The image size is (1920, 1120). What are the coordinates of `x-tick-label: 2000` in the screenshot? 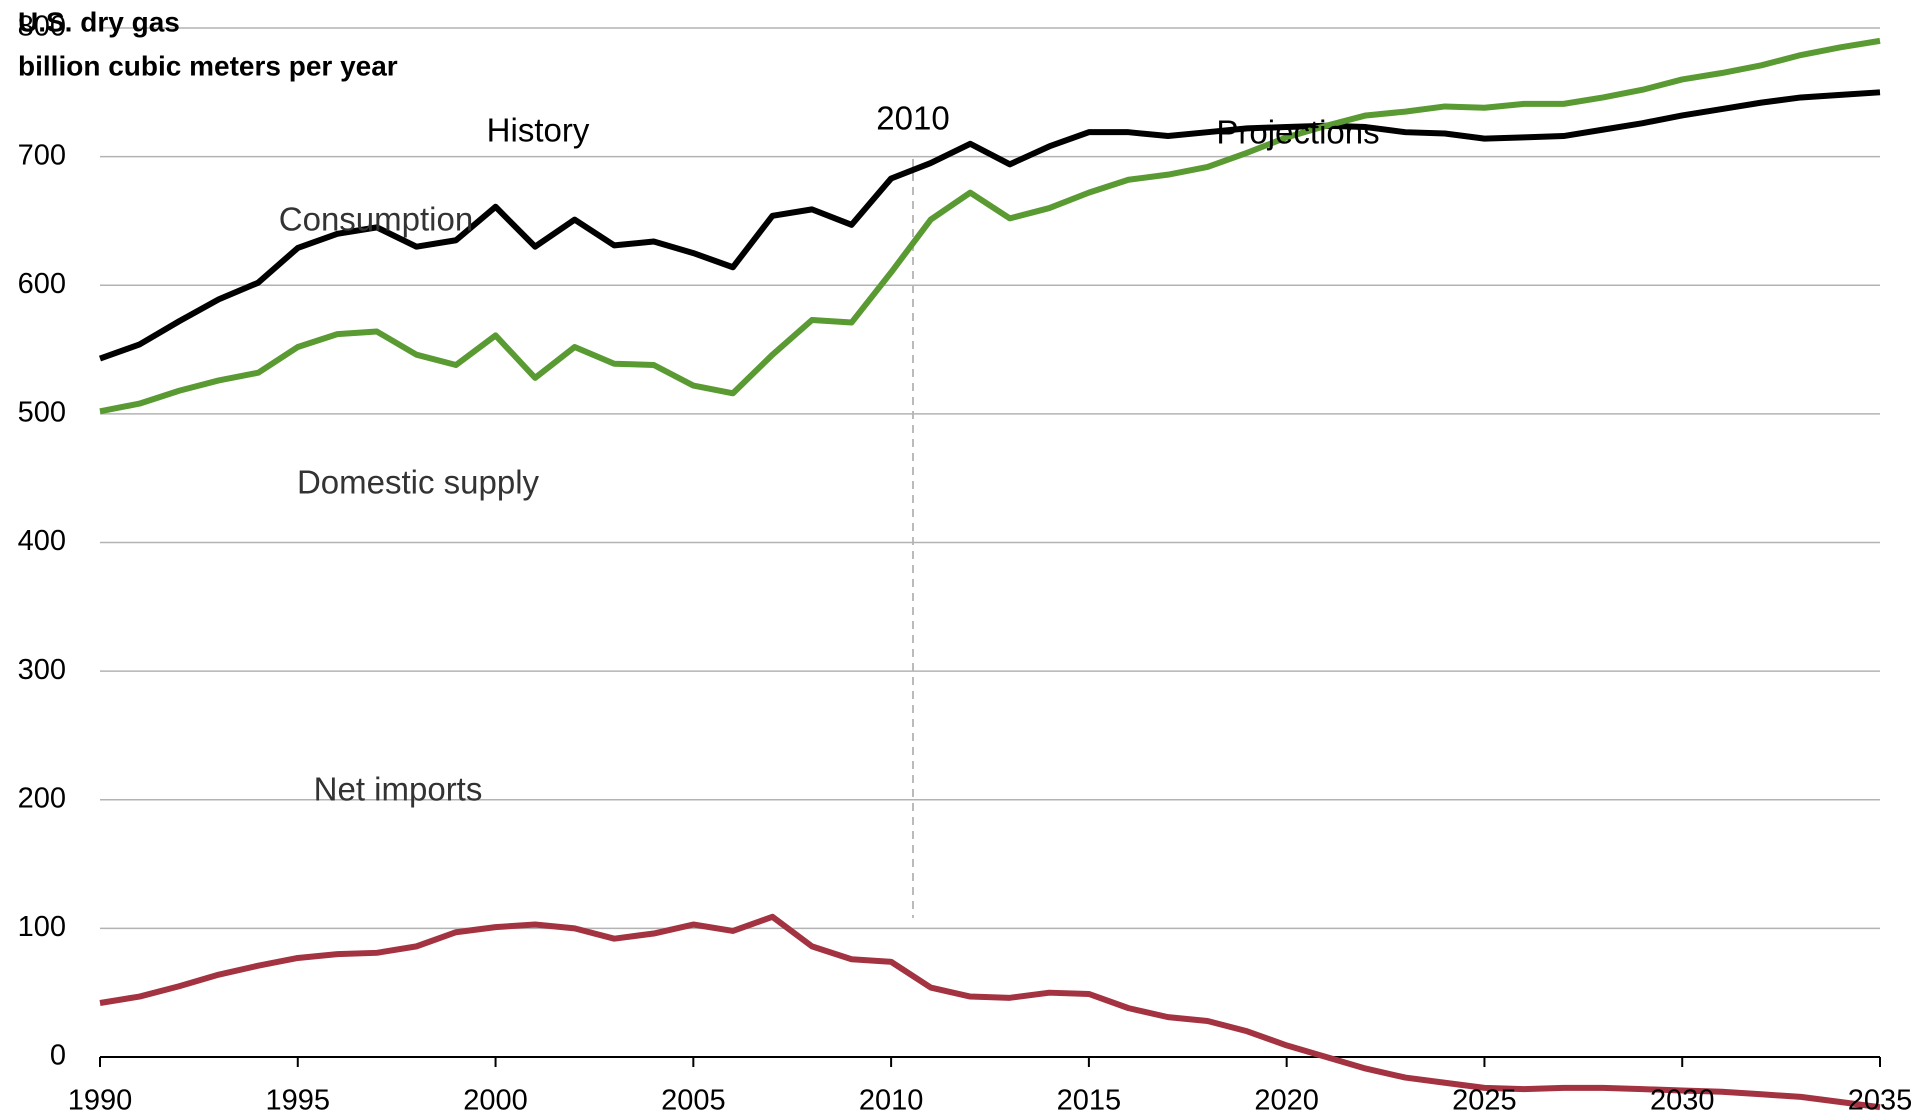 It's located at (495, 1101).